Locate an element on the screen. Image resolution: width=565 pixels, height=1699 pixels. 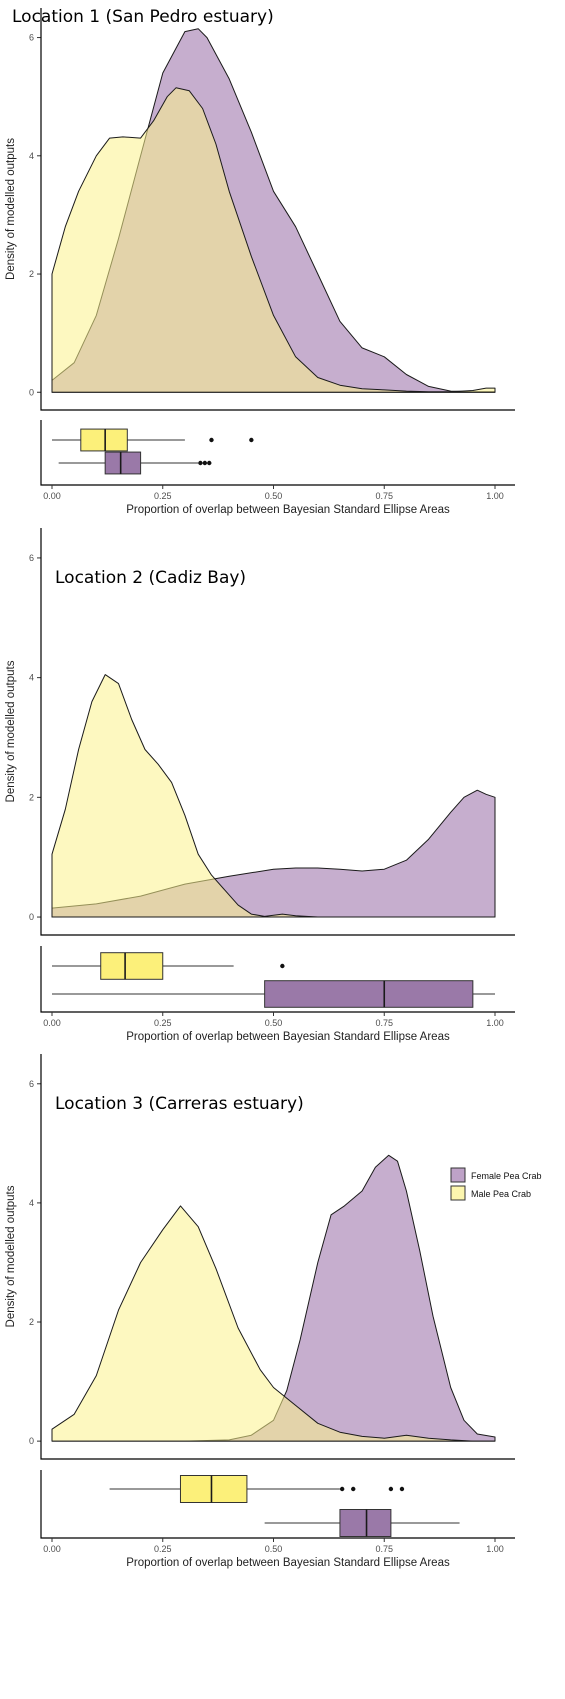
y-axis-title-2: Density of modelled outputs is located at coordinates (11, 731).